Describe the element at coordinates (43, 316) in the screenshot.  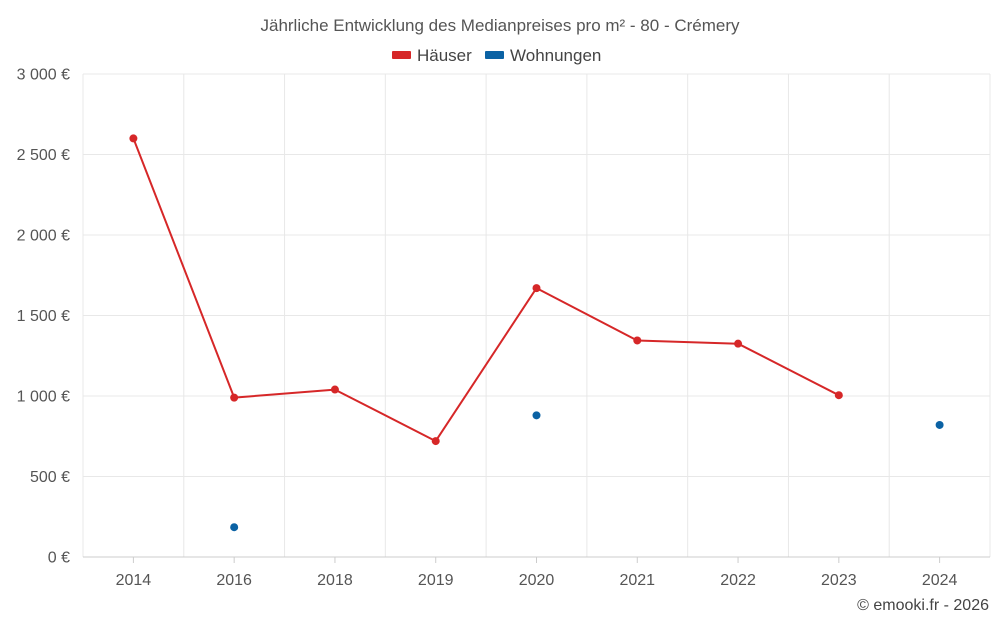
I see `y-tick-label: 1 500 €` at that location.